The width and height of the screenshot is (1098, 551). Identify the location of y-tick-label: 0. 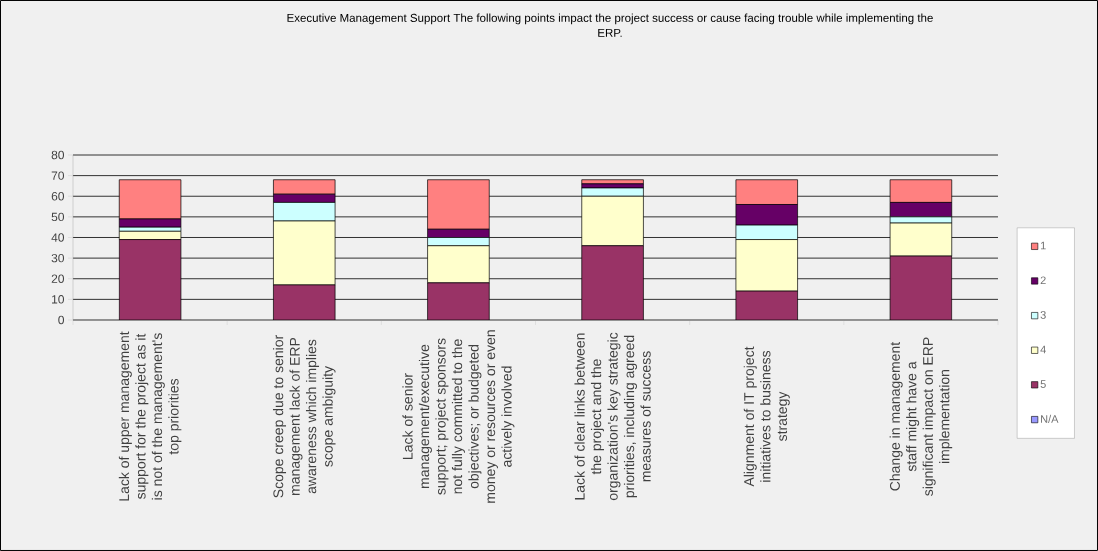
(61, 320).